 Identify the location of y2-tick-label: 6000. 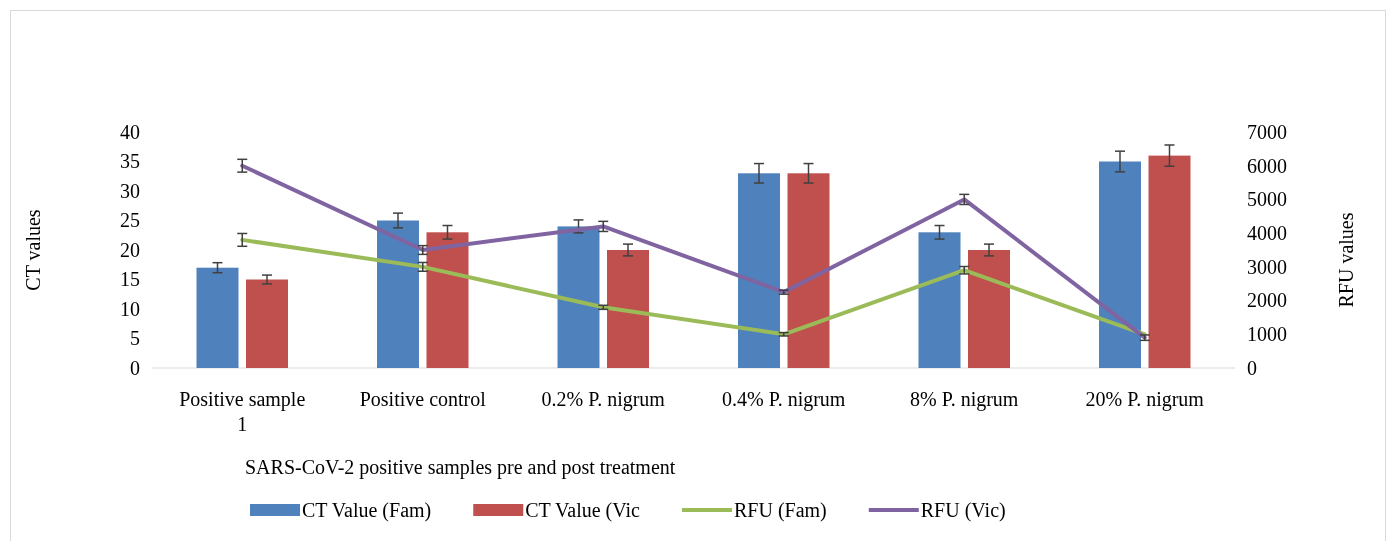
(1267, 165).